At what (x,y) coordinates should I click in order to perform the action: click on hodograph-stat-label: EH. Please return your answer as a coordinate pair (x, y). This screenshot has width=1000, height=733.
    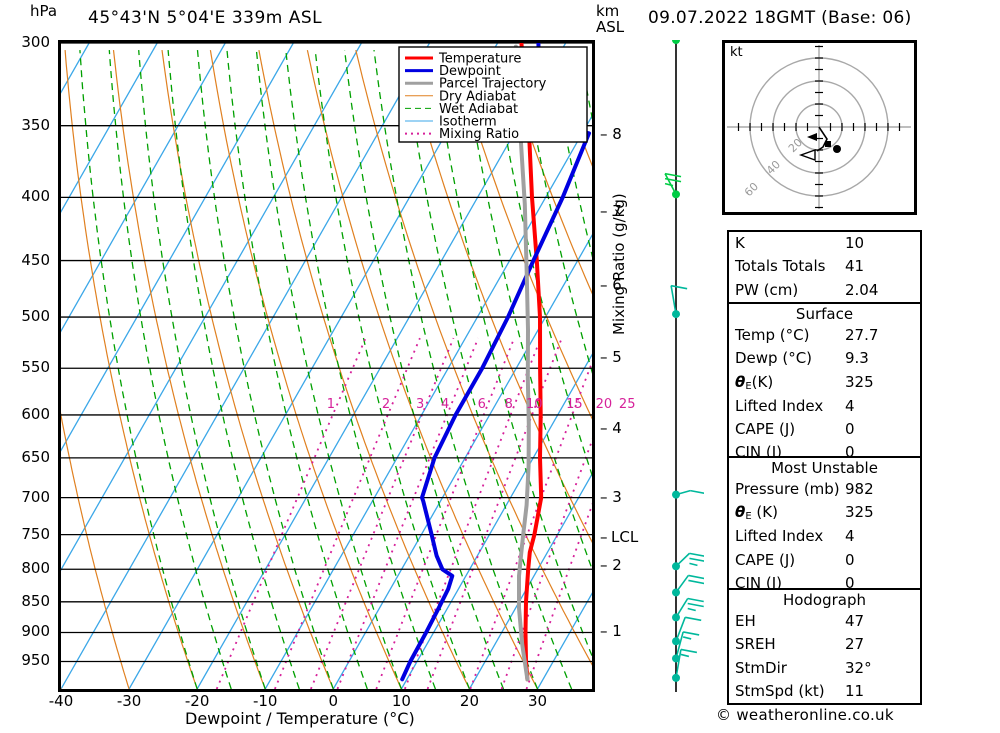
    Looking at the image, I should click on (745, 621).